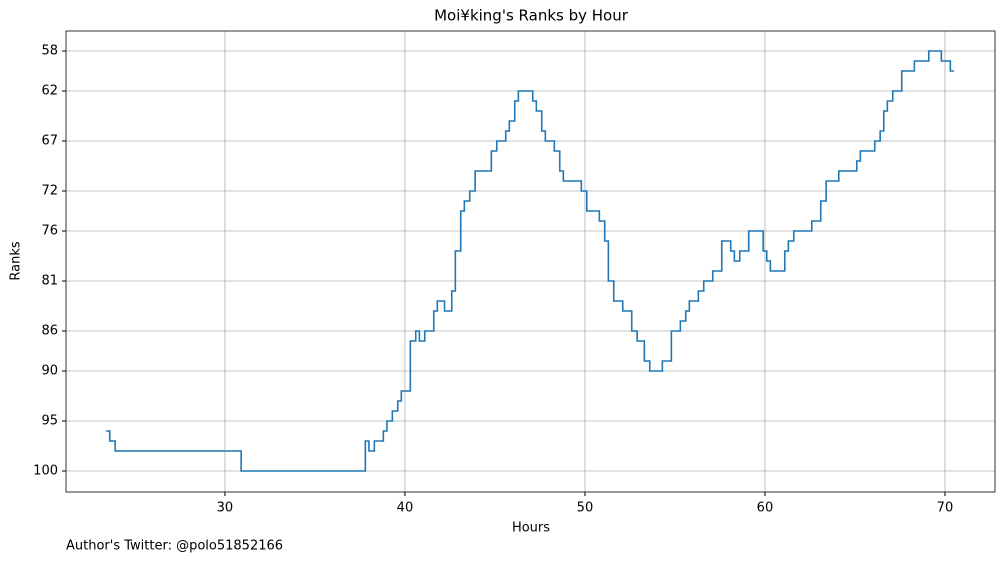 This screenshot has height=562, width=1005. What do you see at coordinates (49, 231) in the screenshot?
I see `y-tick-label: 76` at bounding box center [49, 231].